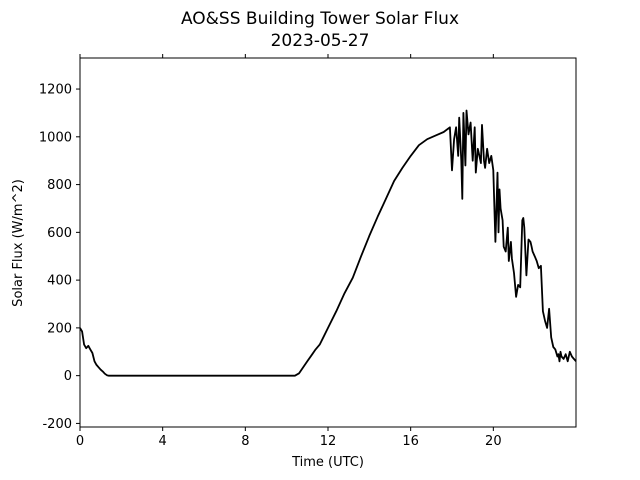 The width and height of the screenshot is (640, 480). What do you see at coordinates (55, 137) in the screenshot?
I see `y-tick-label: 1000` at bounding box center [55, 137].